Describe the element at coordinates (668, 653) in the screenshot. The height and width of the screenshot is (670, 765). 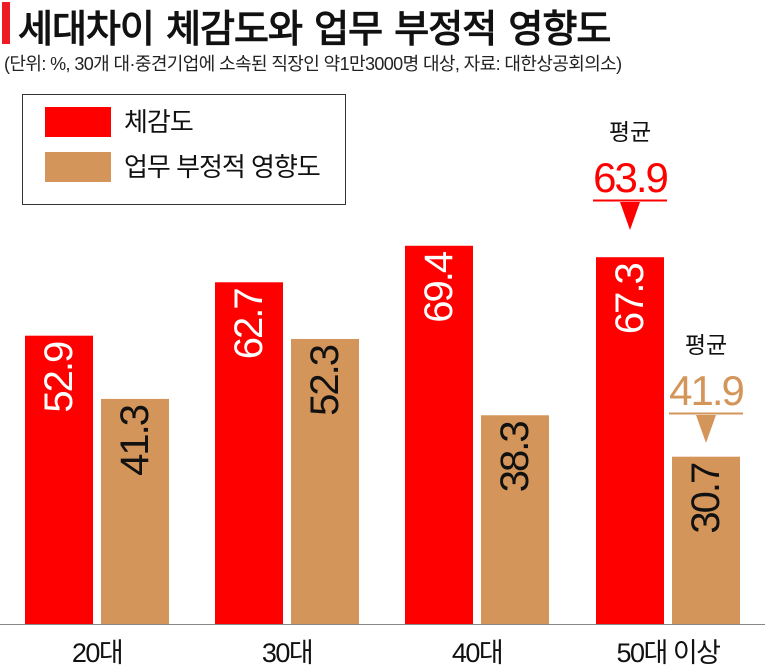
I see `category-label-3: 50대 이상` at that location.